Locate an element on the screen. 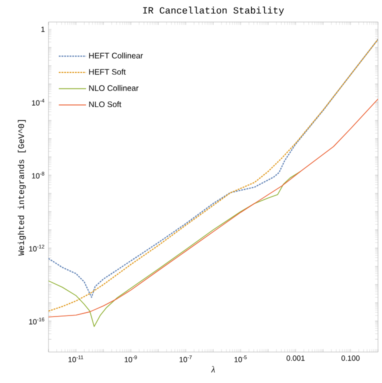  x-axis-title: λ is located at coordinates (213, 369).